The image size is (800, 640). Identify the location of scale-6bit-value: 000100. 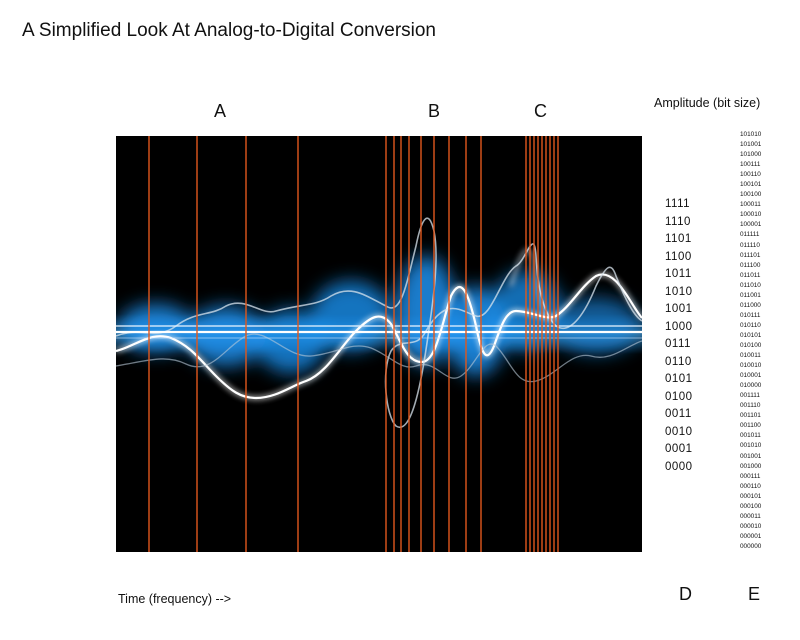
(751, 506).